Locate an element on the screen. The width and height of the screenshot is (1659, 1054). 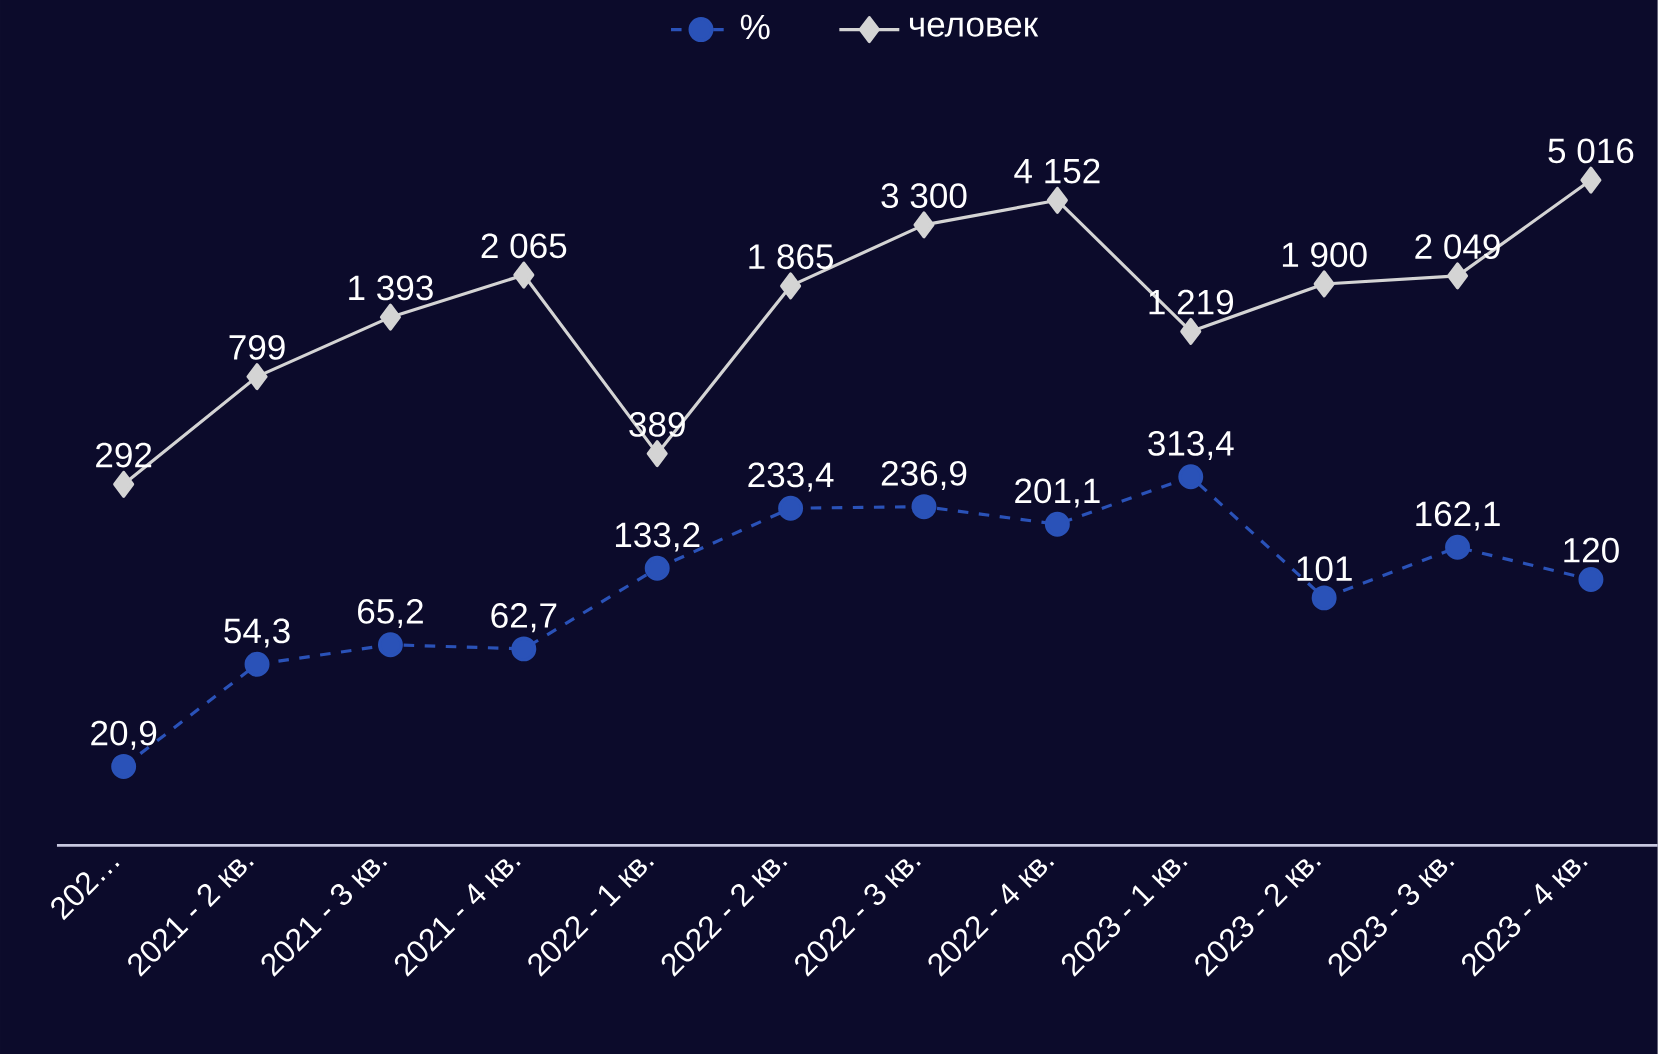
data-label: 1 393 is located at coordinates (391, 288).